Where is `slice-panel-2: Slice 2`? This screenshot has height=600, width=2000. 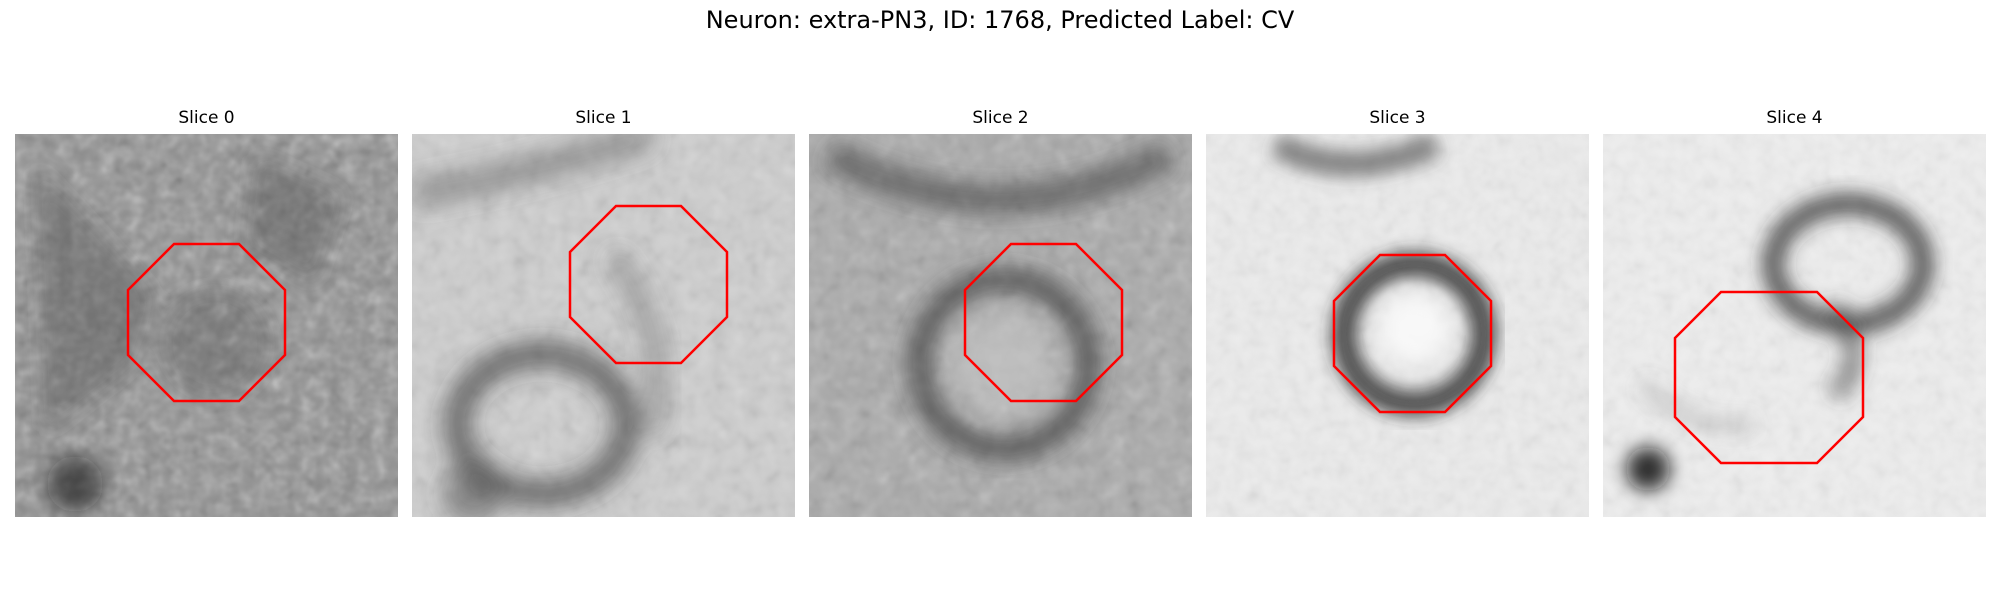
slice-panel-2: Slice 2 is located at coordinates (1000, 326).